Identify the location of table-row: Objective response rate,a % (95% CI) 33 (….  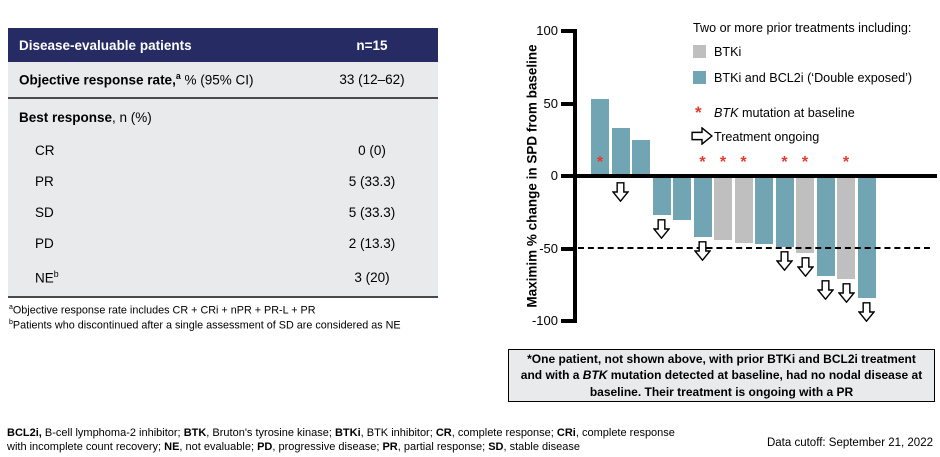
(223, 80).